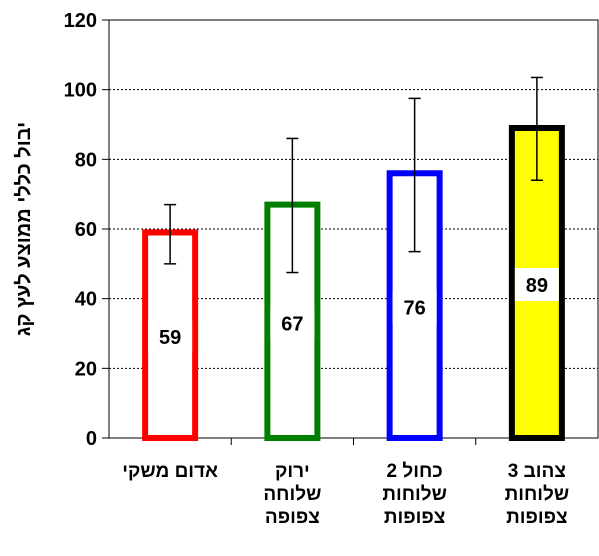  Describe the element at coordinates (80, 91) in the screenshot. I see `y-tick-label: 100` at that location.